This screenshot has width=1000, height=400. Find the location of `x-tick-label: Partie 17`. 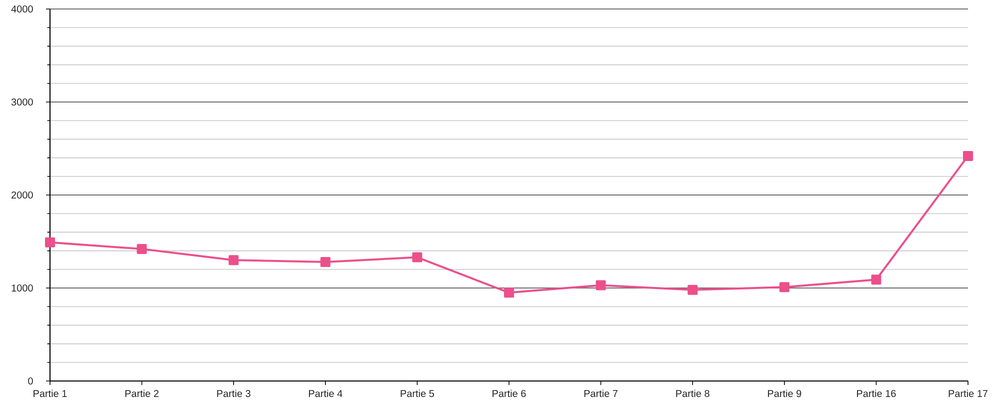

x-tick-label: Partie 17 is located at coordinates (968, 394).